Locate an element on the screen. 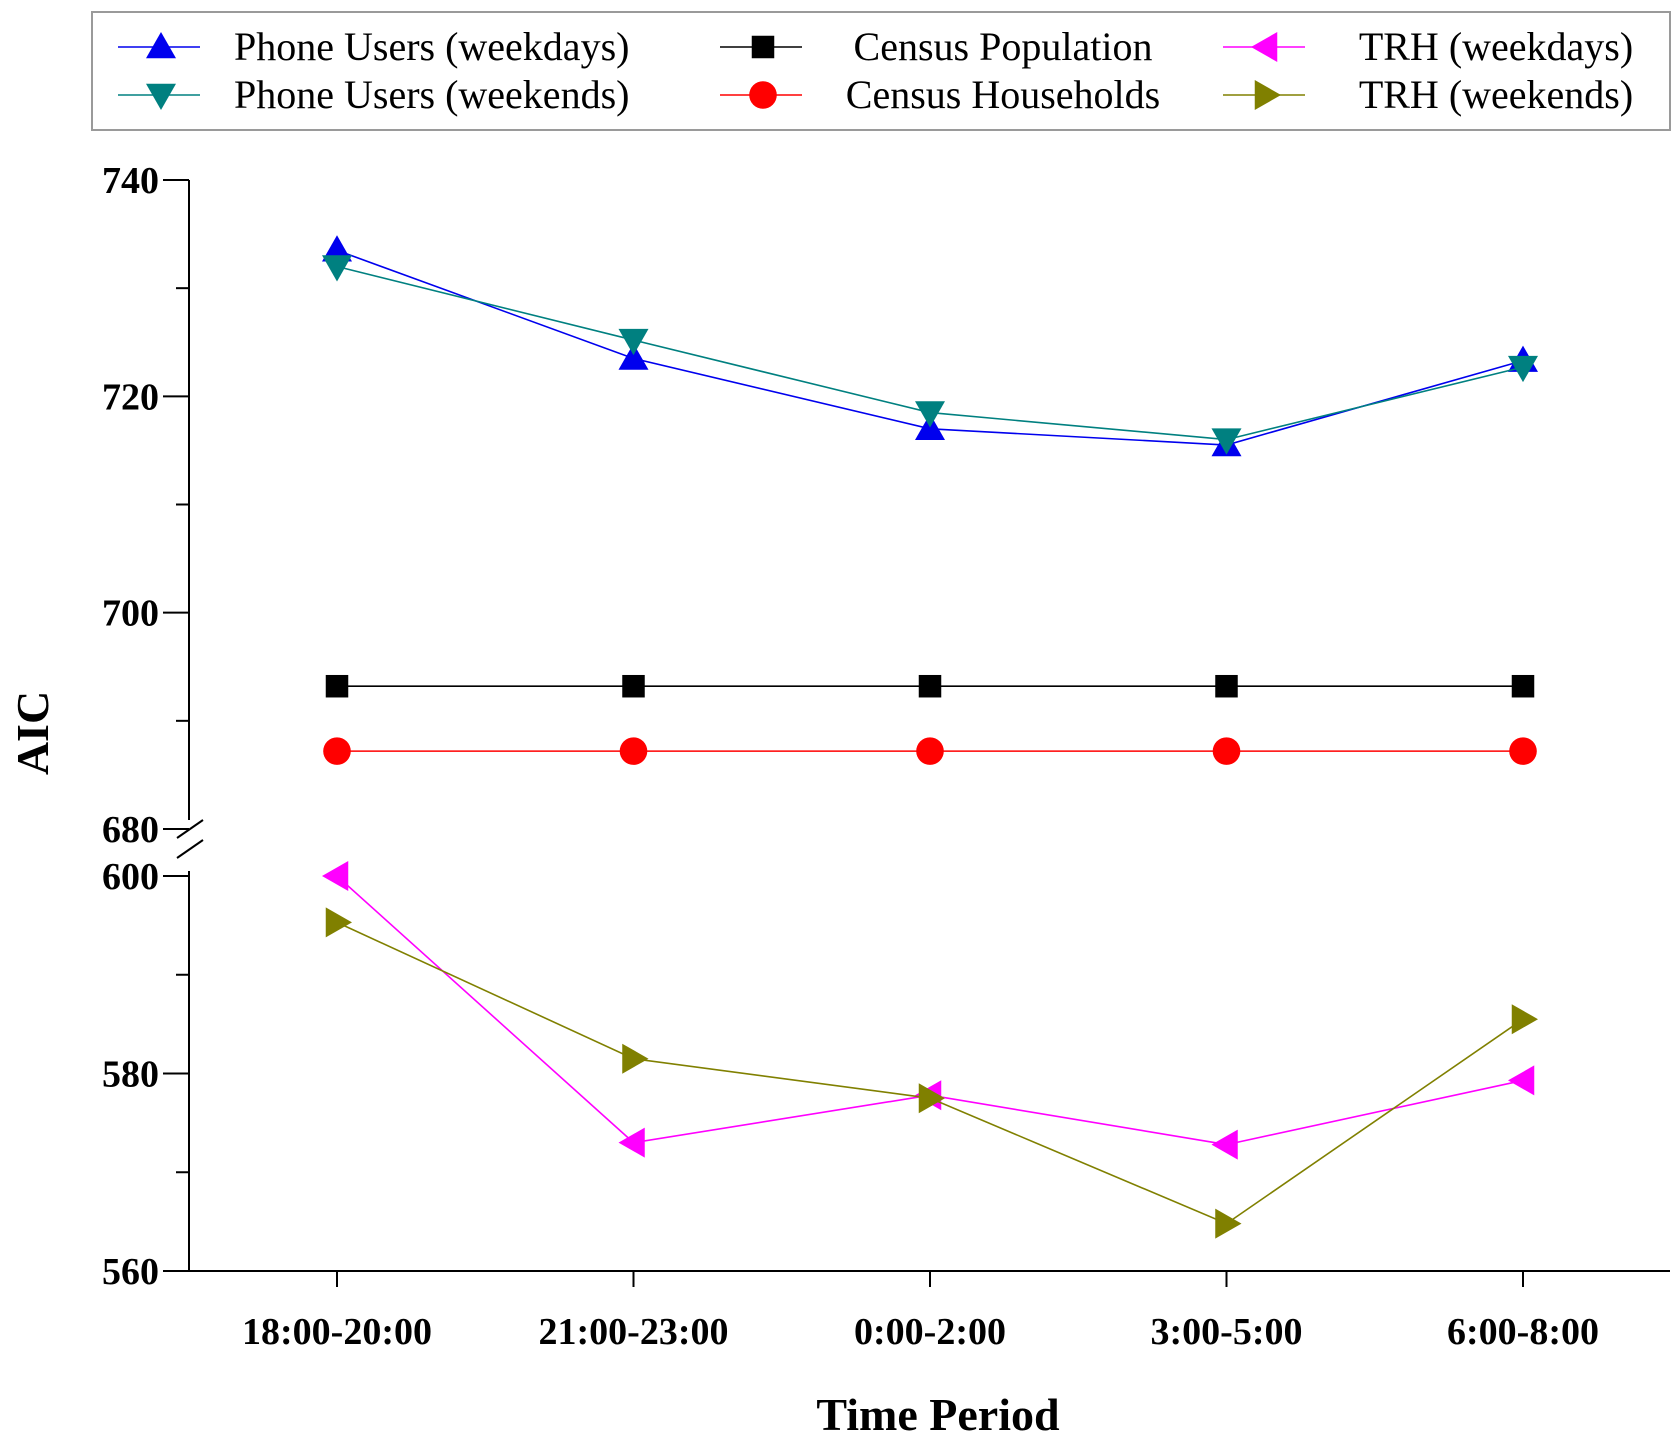 The width and height of the screenshot is (1678, 1442). legend-box is located at coordinates (881, 71).